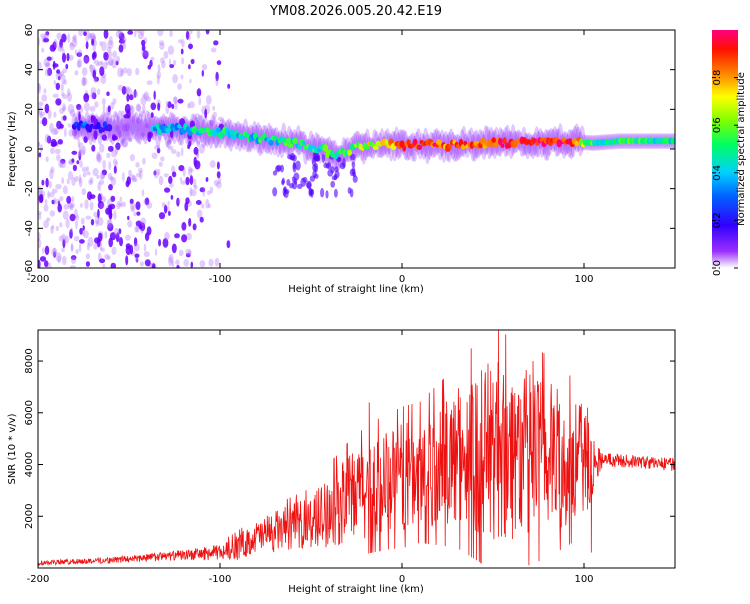  Describe the element at coordinates (402, 579) in the screenshot. I see `snr-x-tick-label: 0` at that location.